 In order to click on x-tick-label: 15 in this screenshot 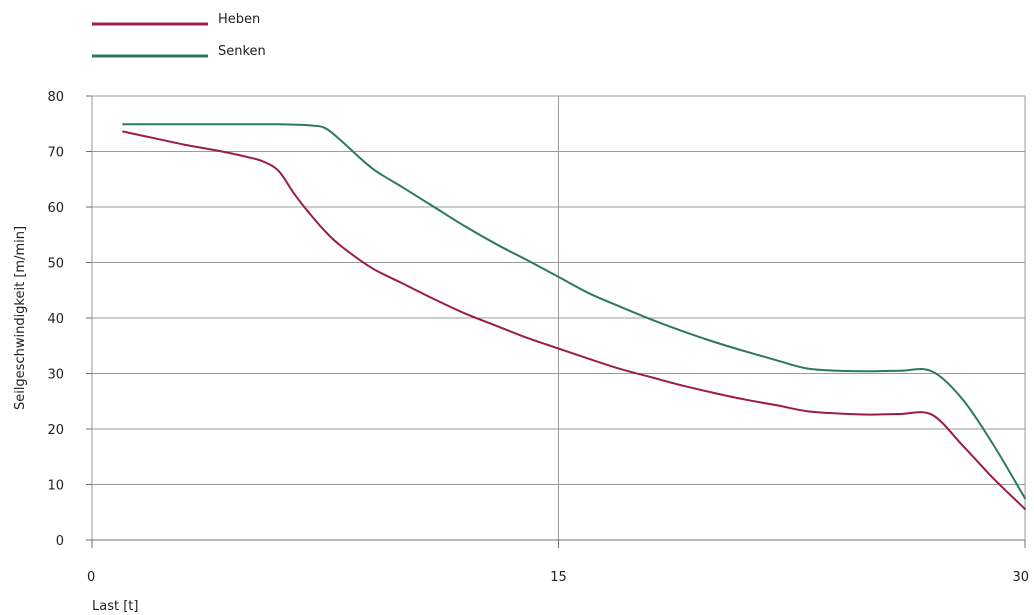, I will do `click(558, 577)`.